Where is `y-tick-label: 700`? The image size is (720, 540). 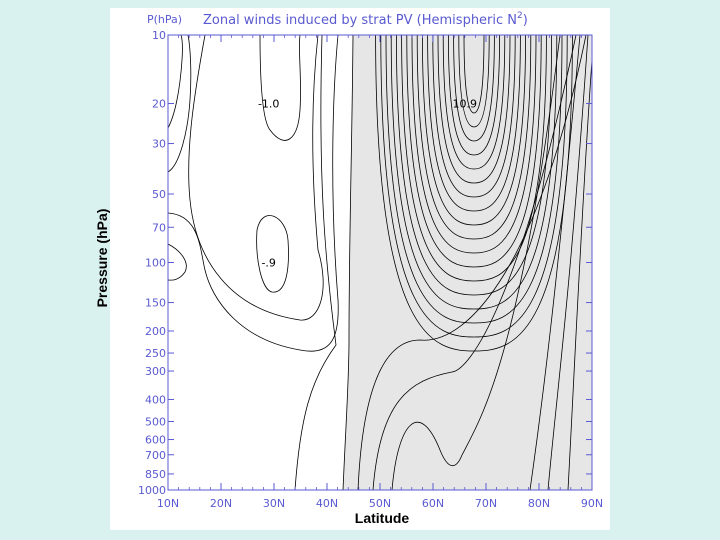 y-tick-label: 700 is located at coordinates (155, 455).